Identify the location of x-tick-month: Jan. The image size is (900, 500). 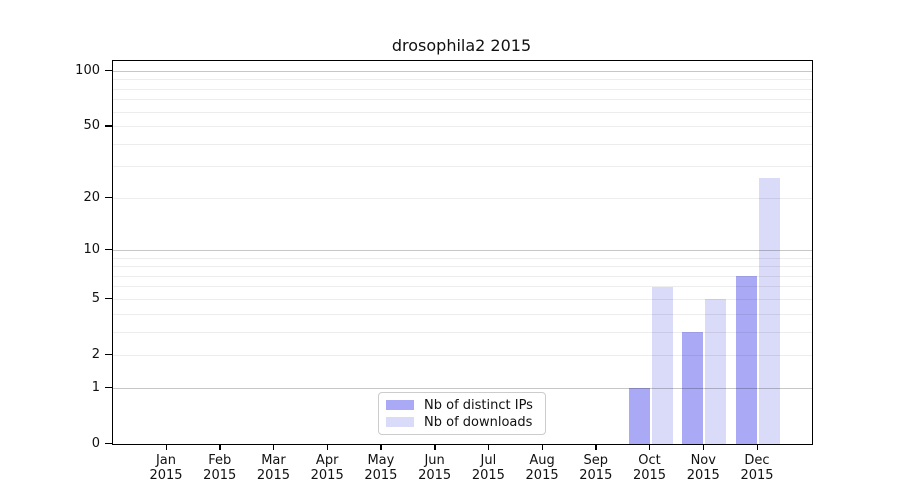
(166, 460).